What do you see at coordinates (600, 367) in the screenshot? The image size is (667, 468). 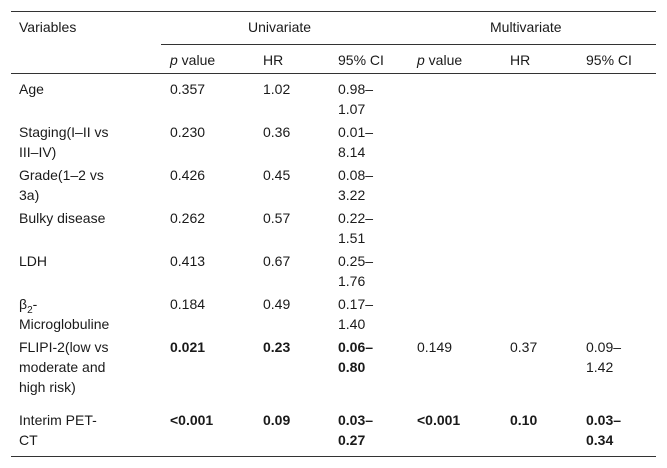 I see `row-multi-ci-line2: 1.42` at bounding box center [600, 367].